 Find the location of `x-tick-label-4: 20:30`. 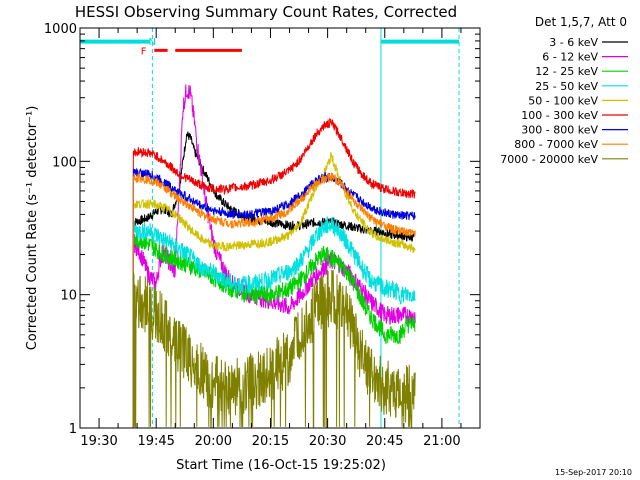

x-tick-label-4: 20:30 is located at coordinates (327, 441).